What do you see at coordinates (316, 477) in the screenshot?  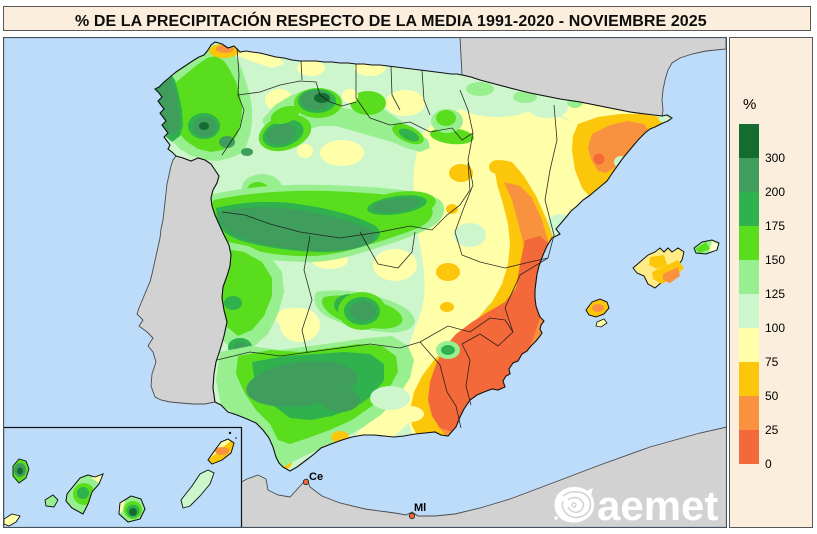 I see `svg-text: Ce` at bounding box center [316, 477].